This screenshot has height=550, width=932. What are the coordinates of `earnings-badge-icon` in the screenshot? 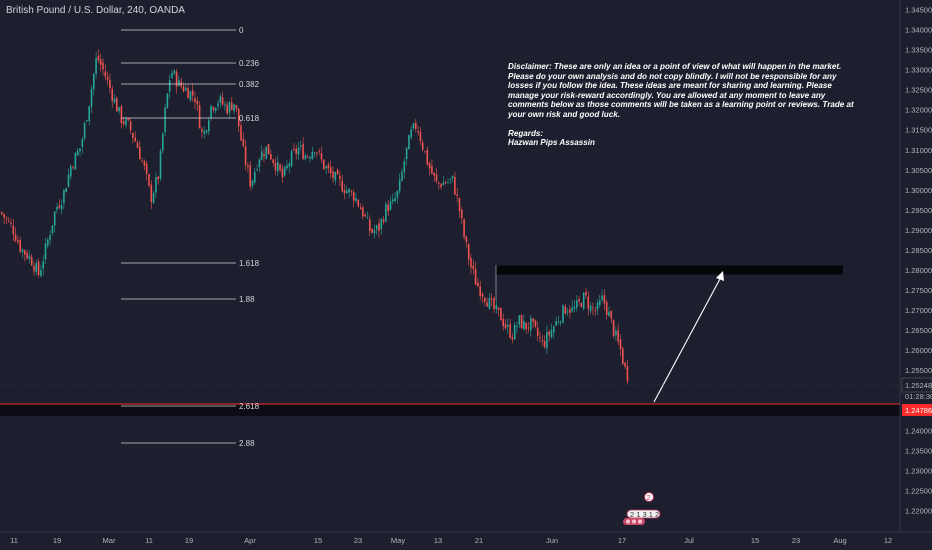 It's located at (649, 497).